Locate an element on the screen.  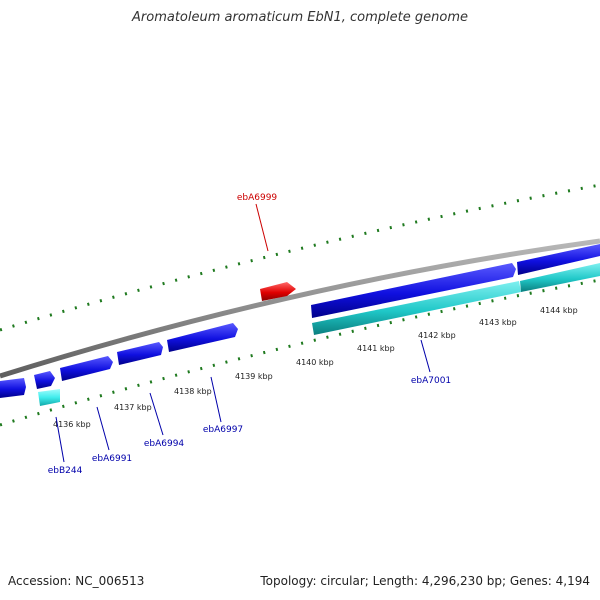
gene-label: ebB244 is located at coordinates (65, 471).